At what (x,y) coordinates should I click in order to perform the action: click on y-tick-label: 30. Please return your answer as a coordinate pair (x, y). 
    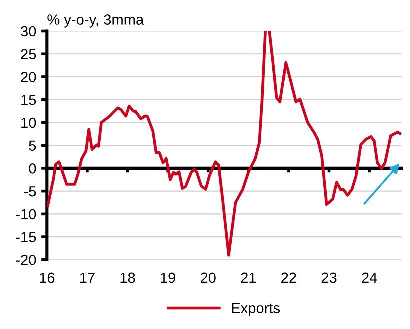
    Looking at the image, I should click on (28, 31).